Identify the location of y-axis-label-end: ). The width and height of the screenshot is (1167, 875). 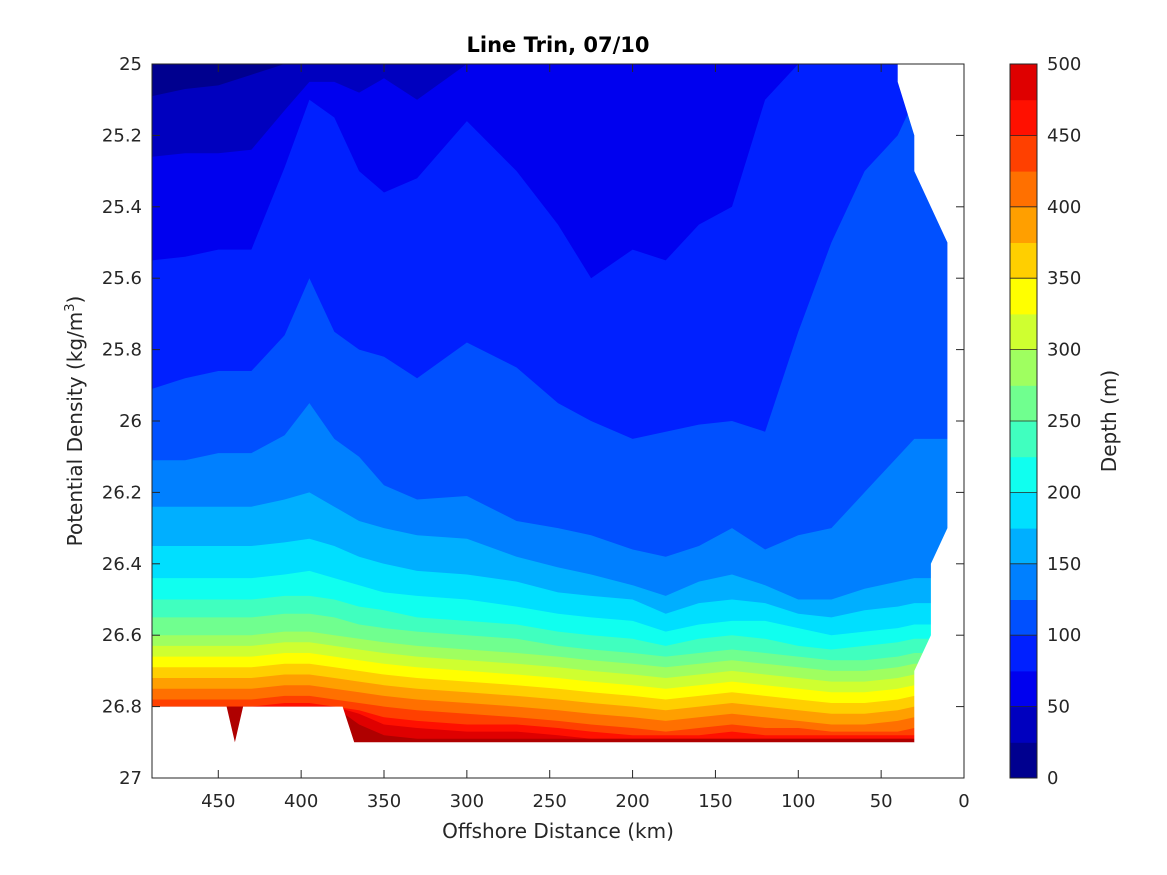
(75, 300).